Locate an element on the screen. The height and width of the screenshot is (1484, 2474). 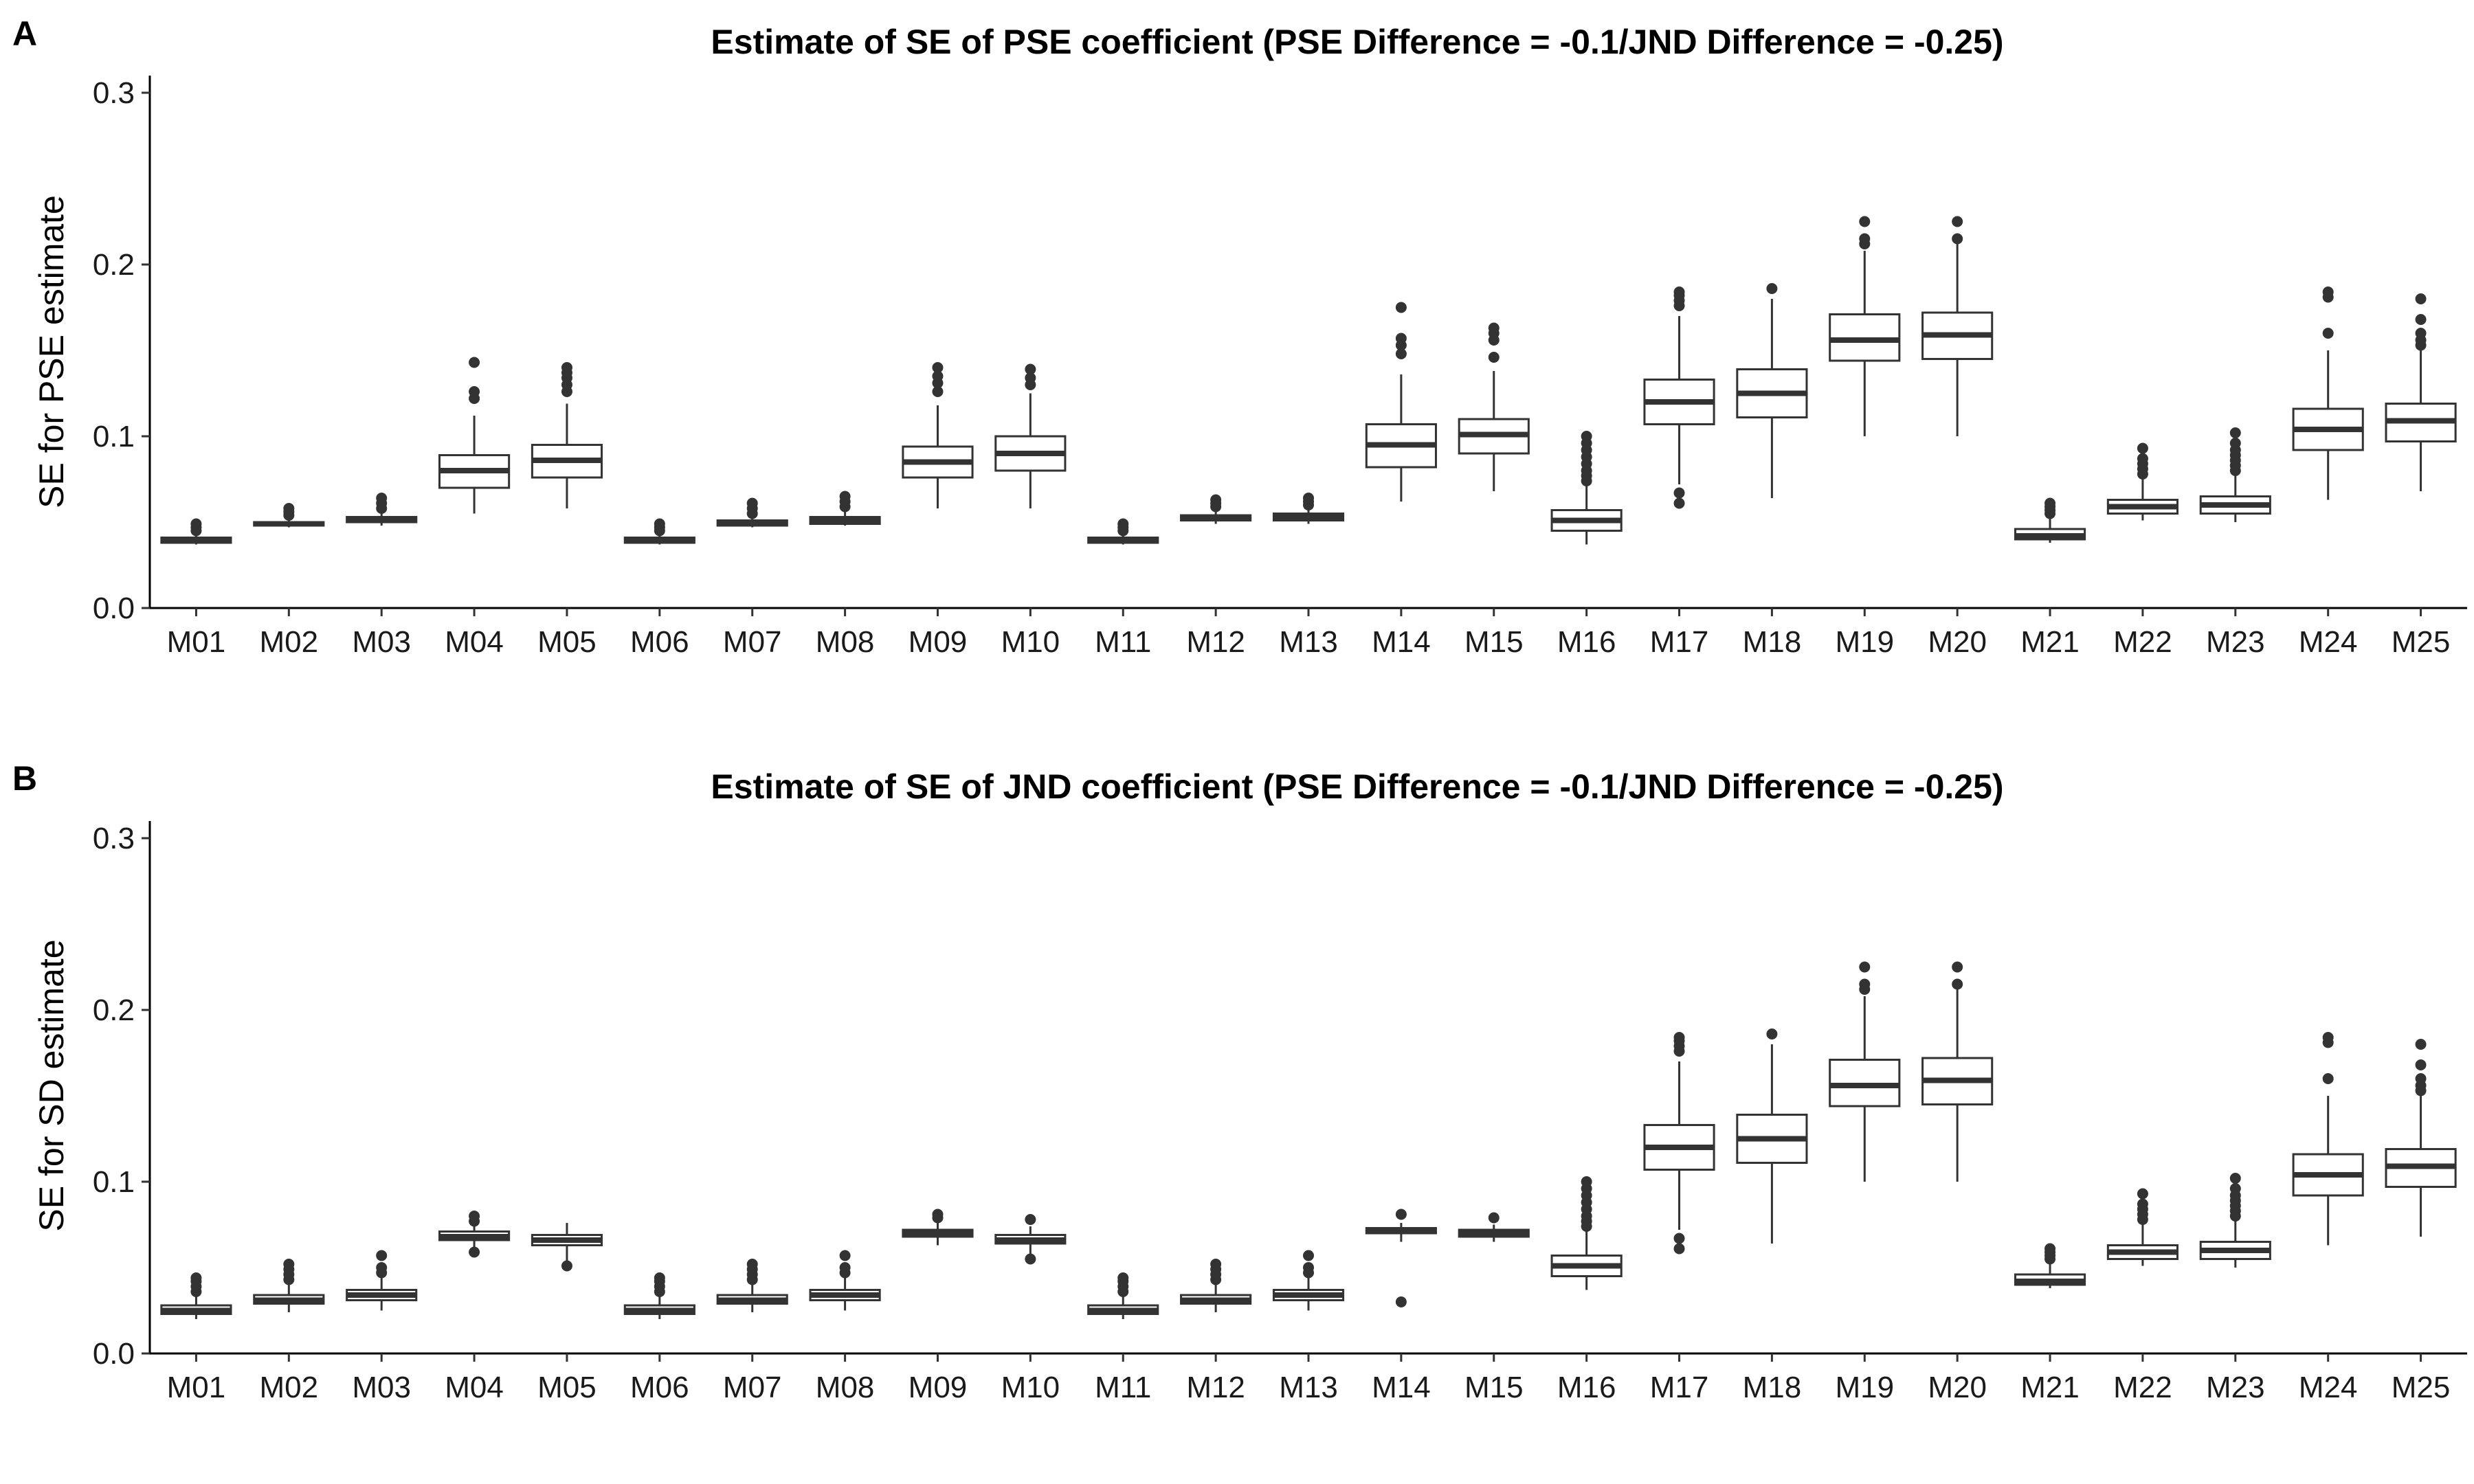
panel-a-x-tick-label: M25 is located at coordinates (2421, 642).